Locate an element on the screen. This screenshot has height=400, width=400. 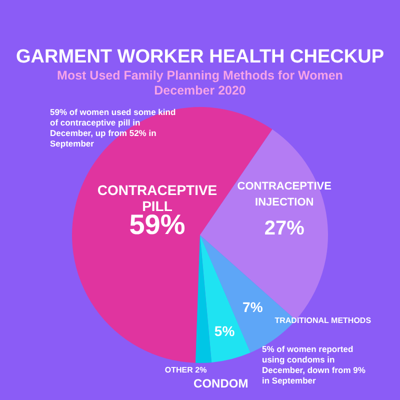
slice-label: CONTRACEPTIVE PILL is located at coordinates (157, 198).